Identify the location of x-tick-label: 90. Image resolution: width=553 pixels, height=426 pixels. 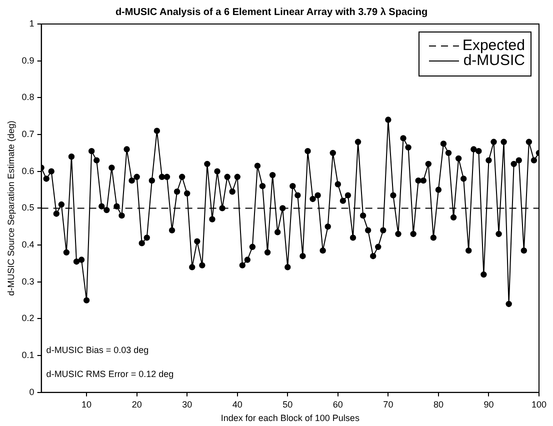
(489, 404).